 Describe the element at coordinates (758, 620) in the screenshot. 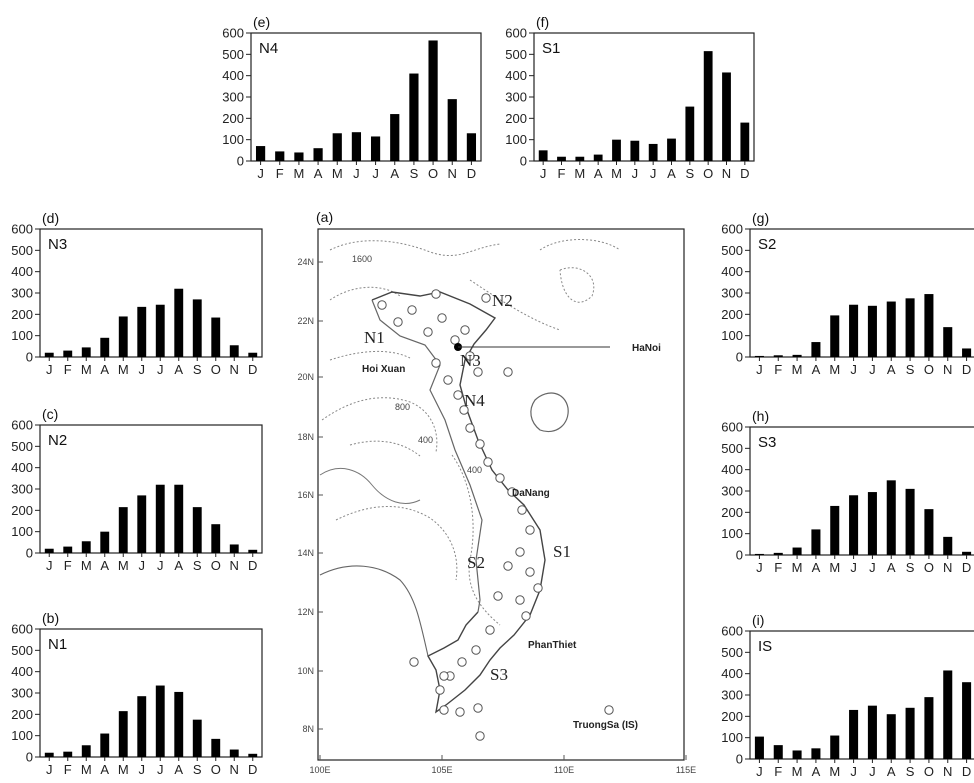

I see `panel-label: (i)` at that location.